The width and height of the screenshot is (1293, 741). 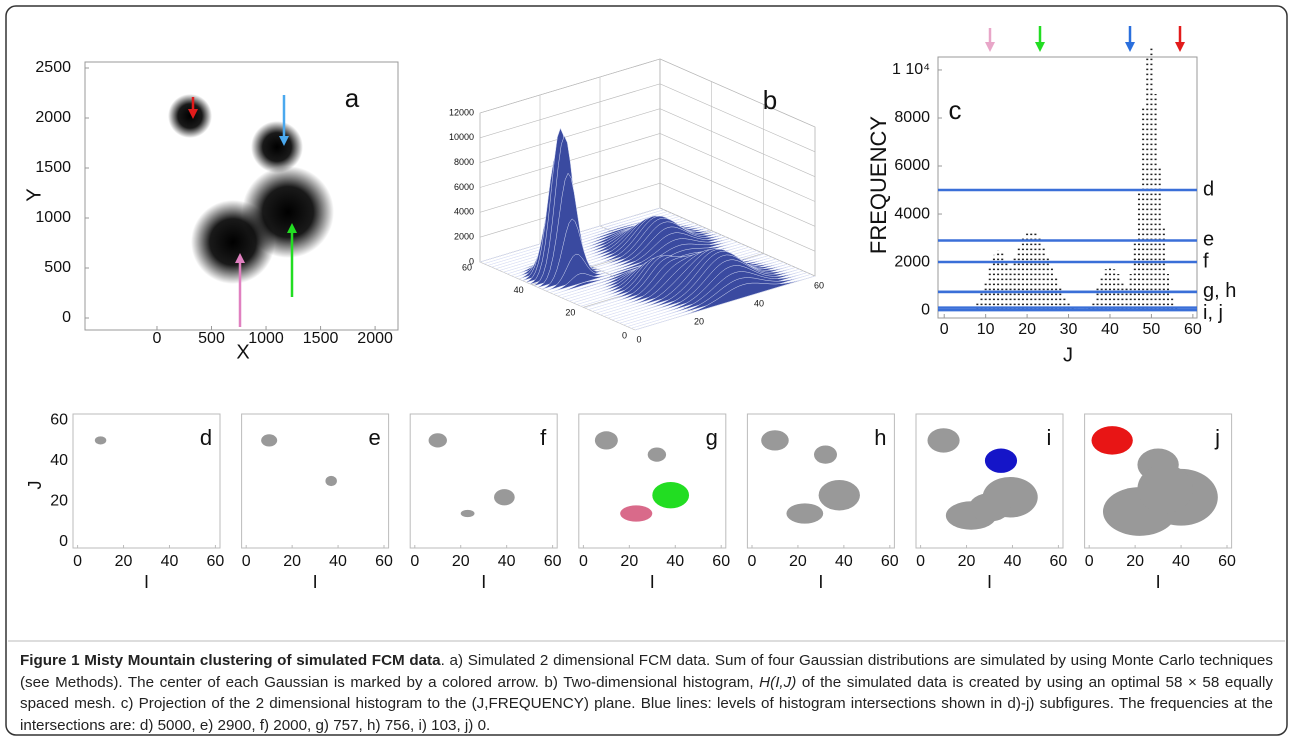 I want to click on panel-label: i, so click(x=1049, y=437).